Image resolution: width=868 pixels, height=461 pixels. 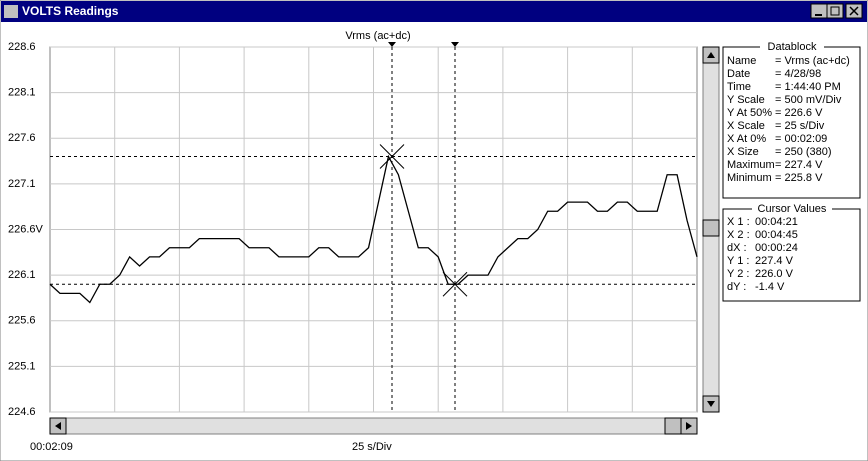 I want to click on y-tick-label: 227.1, so click(x=22, y=184).